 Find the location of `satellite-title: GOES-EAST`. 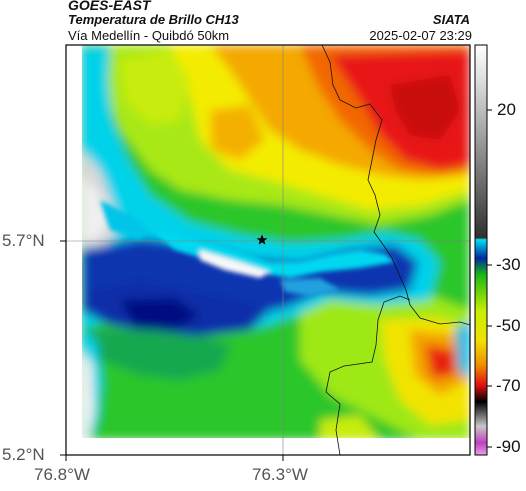

satellite-title: GOES-EAST is located at coordinates (109, 6).